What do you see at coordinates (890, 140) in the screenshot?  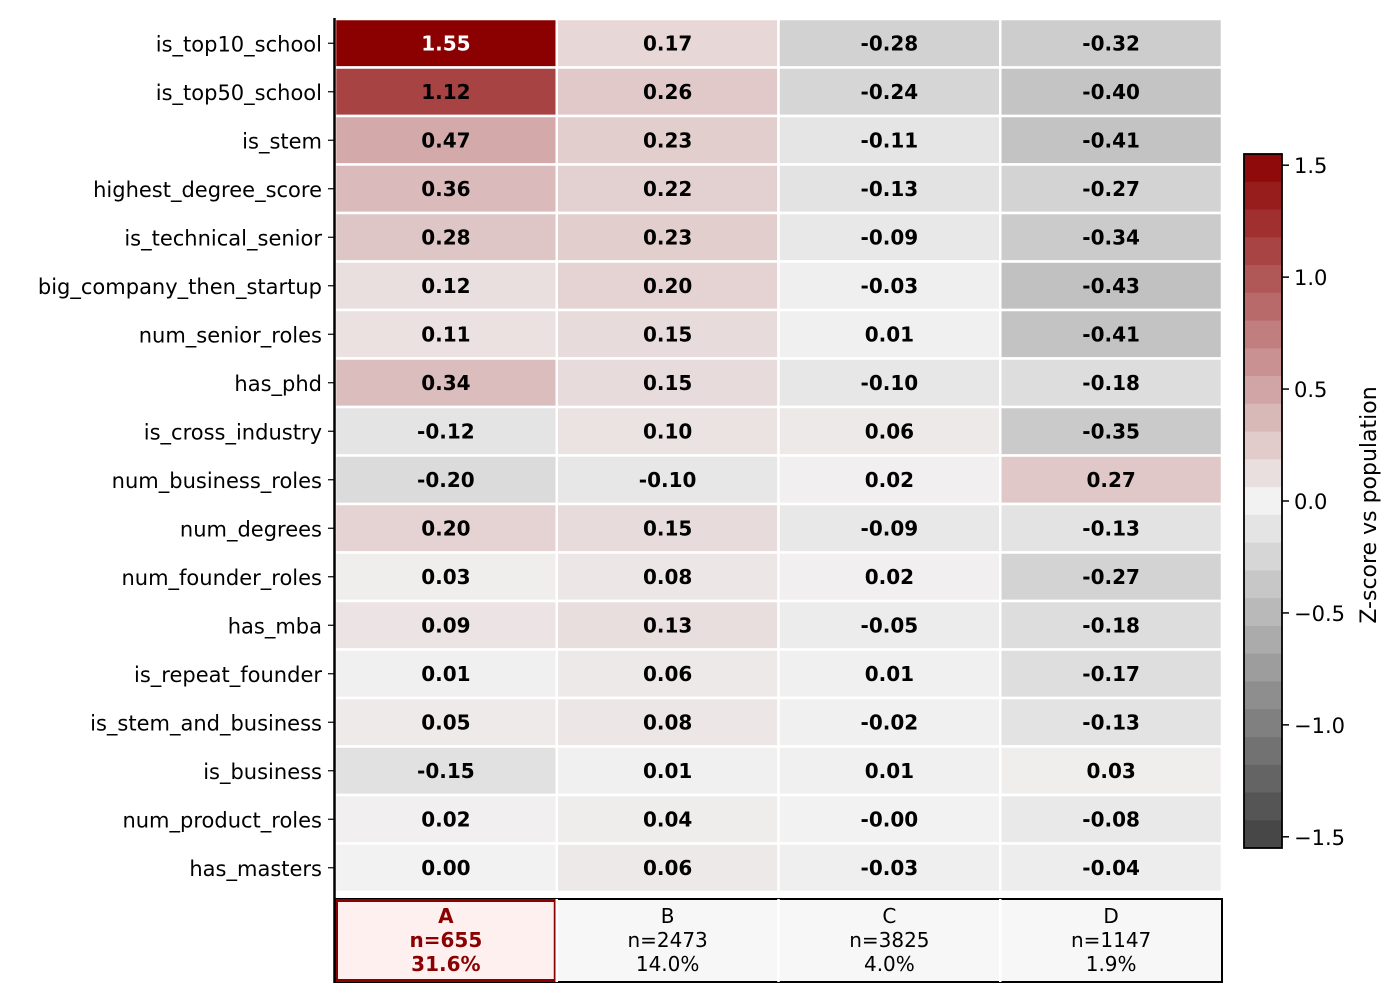 I see `cell-value-label: -0.11` at bounding box center [890, 140].